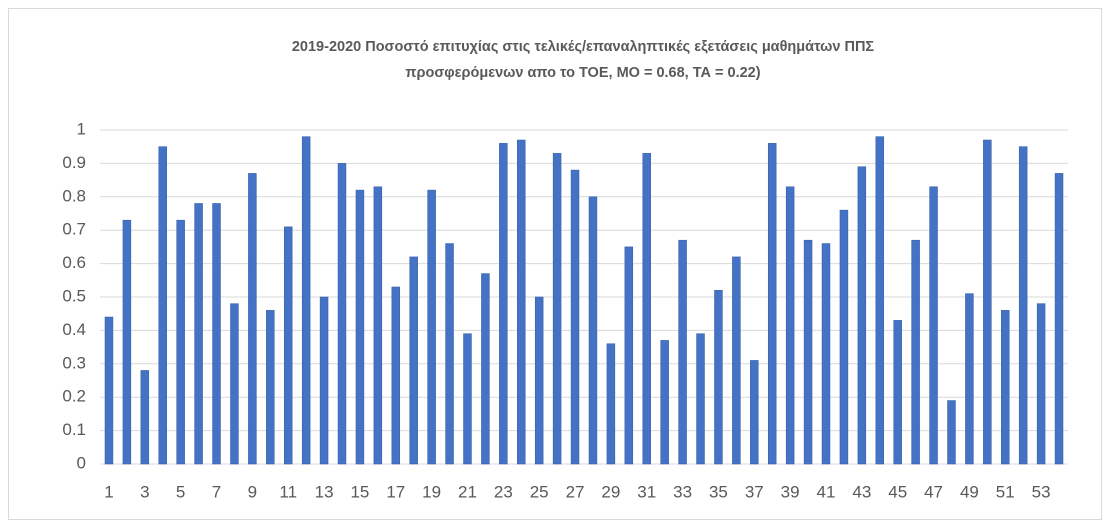 This screenshot has width=1110, height=525. Describe the element at coordinates (503, 491) in the screenshot. I see `x-tick-label: 23` at that location.